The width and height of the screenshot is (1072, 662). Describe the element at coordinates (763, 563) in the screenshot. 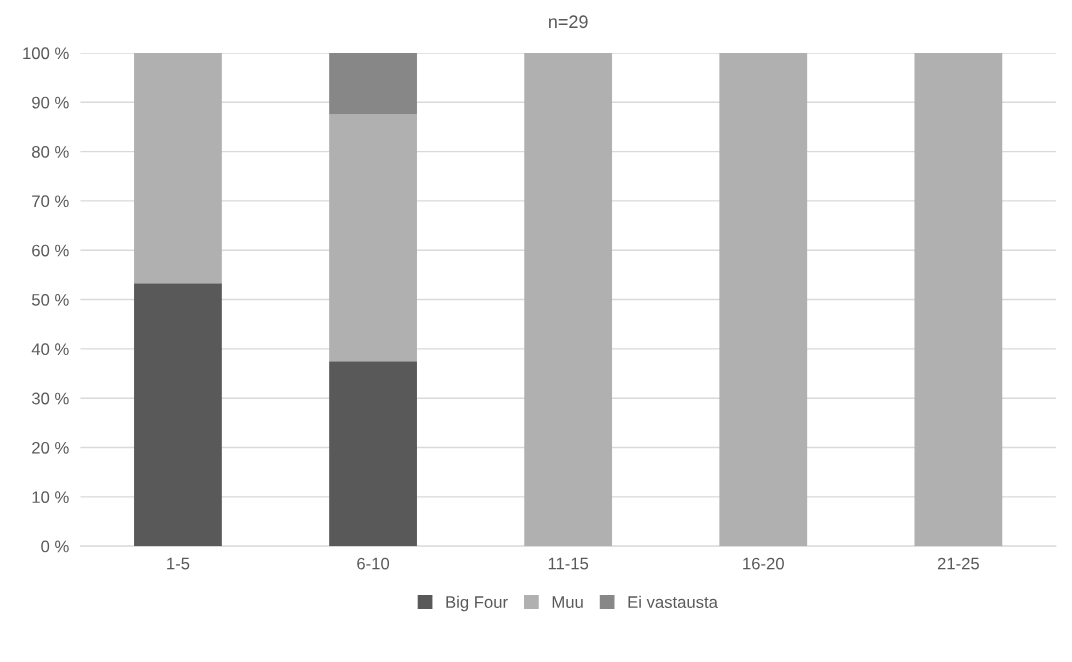

I see `x-tick-label: 16-20` at that location.